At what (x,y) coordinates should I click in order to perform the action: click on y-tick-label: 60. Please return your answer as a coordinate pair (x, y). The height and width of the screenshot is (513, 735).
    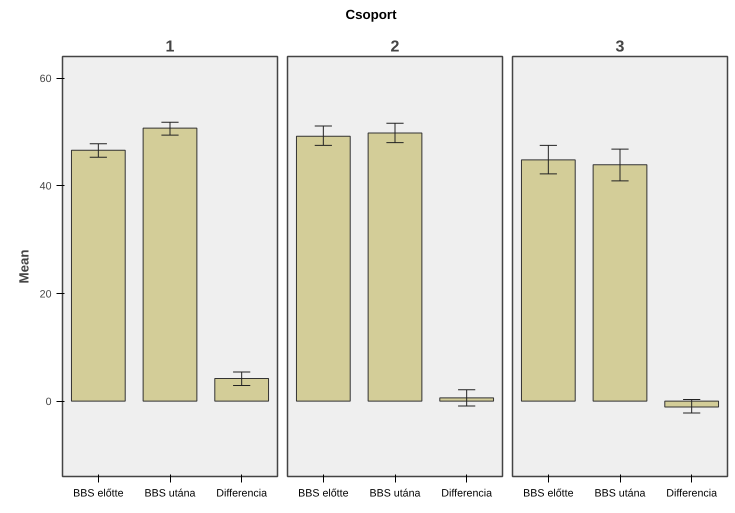
    Looking at the image, I should click on (46, 79).